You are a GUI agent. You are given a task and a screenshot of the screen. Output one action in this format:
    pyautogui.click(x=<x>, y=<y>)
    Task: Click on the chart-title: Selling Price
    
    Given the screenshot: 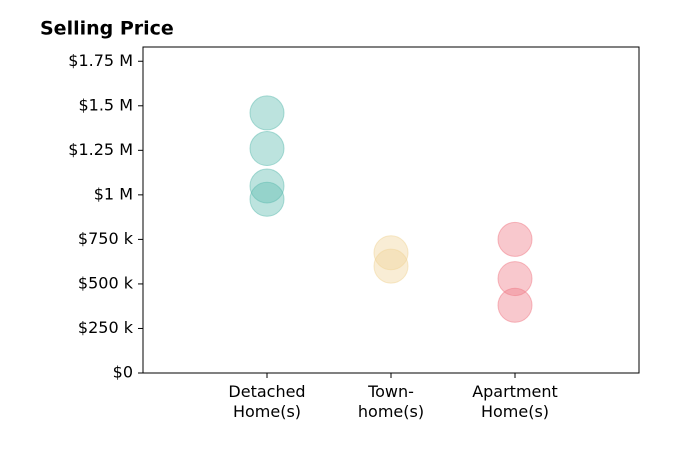 What is the action you would take?
    pyautogui.click(x=107, y=29)
    